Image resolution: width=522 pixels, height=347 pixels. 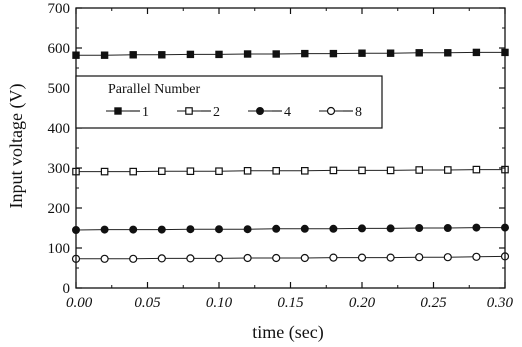 I want to click on x-tick-label: 0.25, so click(x=433, y=303).